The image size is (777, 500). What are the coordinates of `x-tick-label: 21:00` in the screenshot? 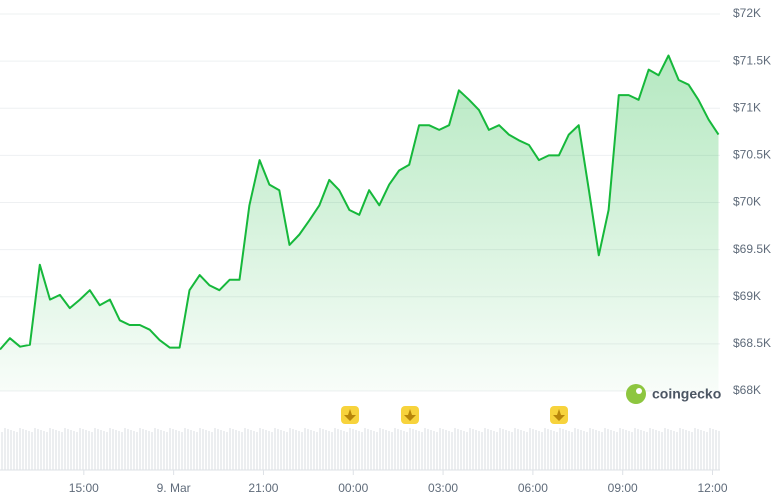 It's located at (263, 488).